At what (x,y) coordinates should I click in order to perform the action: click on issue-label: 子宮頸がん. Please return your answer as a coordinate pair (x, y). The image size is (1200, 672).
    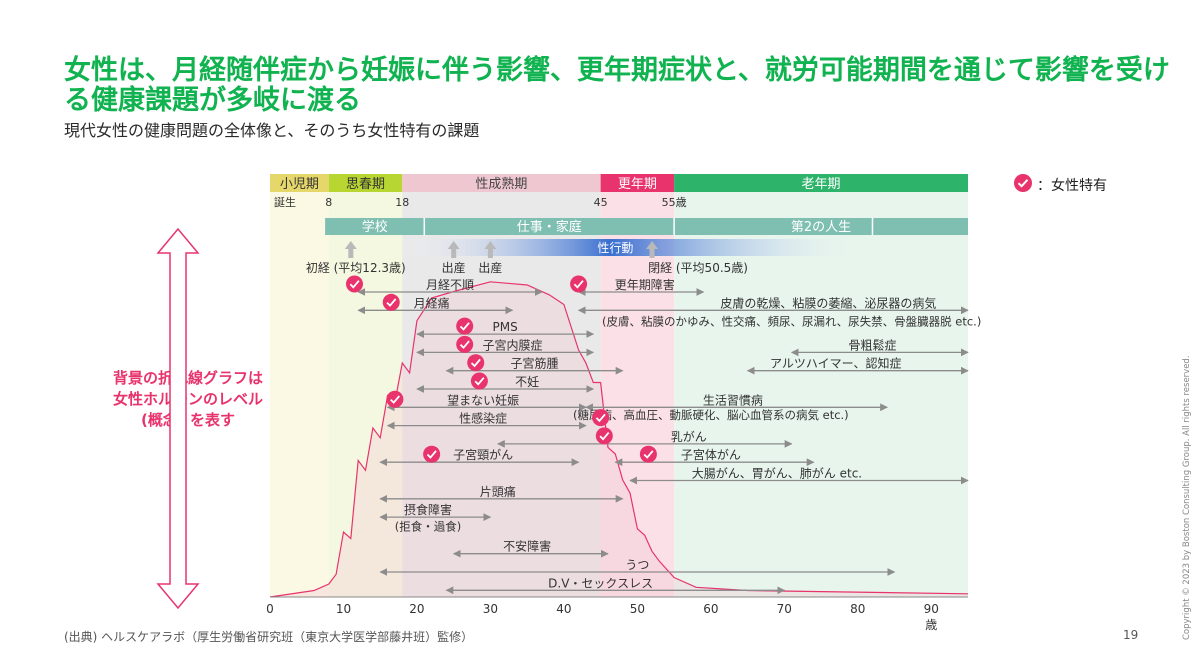
    Looking at the image, I should click on (483, 454).